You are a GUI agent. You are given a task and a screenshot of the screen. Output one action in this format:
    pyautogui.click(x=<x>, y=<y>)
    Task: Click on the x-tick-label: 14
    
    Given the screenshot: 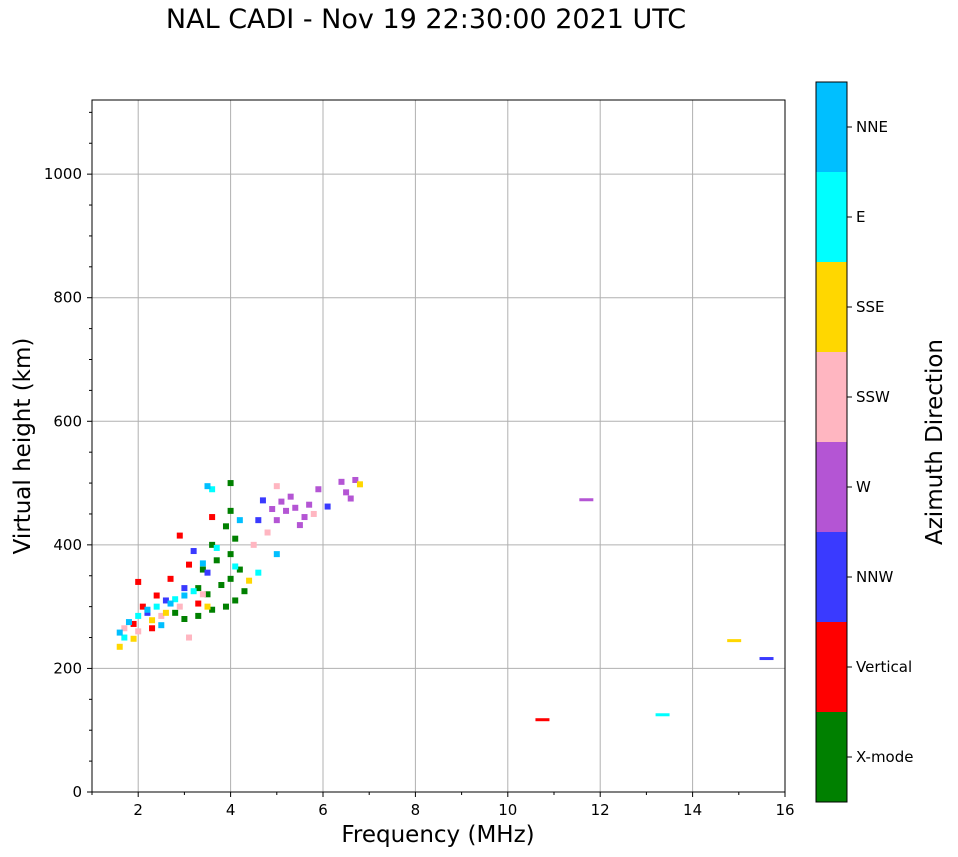 What is the action you would take?
    pyautogui.click(x=692, y=810)
    